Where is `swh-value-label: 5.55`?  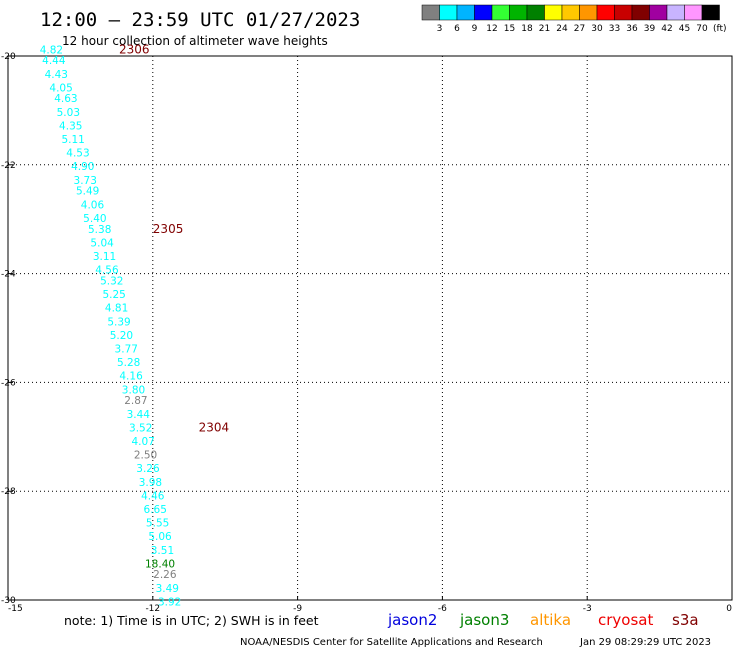
swh-value-label: 5.55 is located at coordinates (157, 524).